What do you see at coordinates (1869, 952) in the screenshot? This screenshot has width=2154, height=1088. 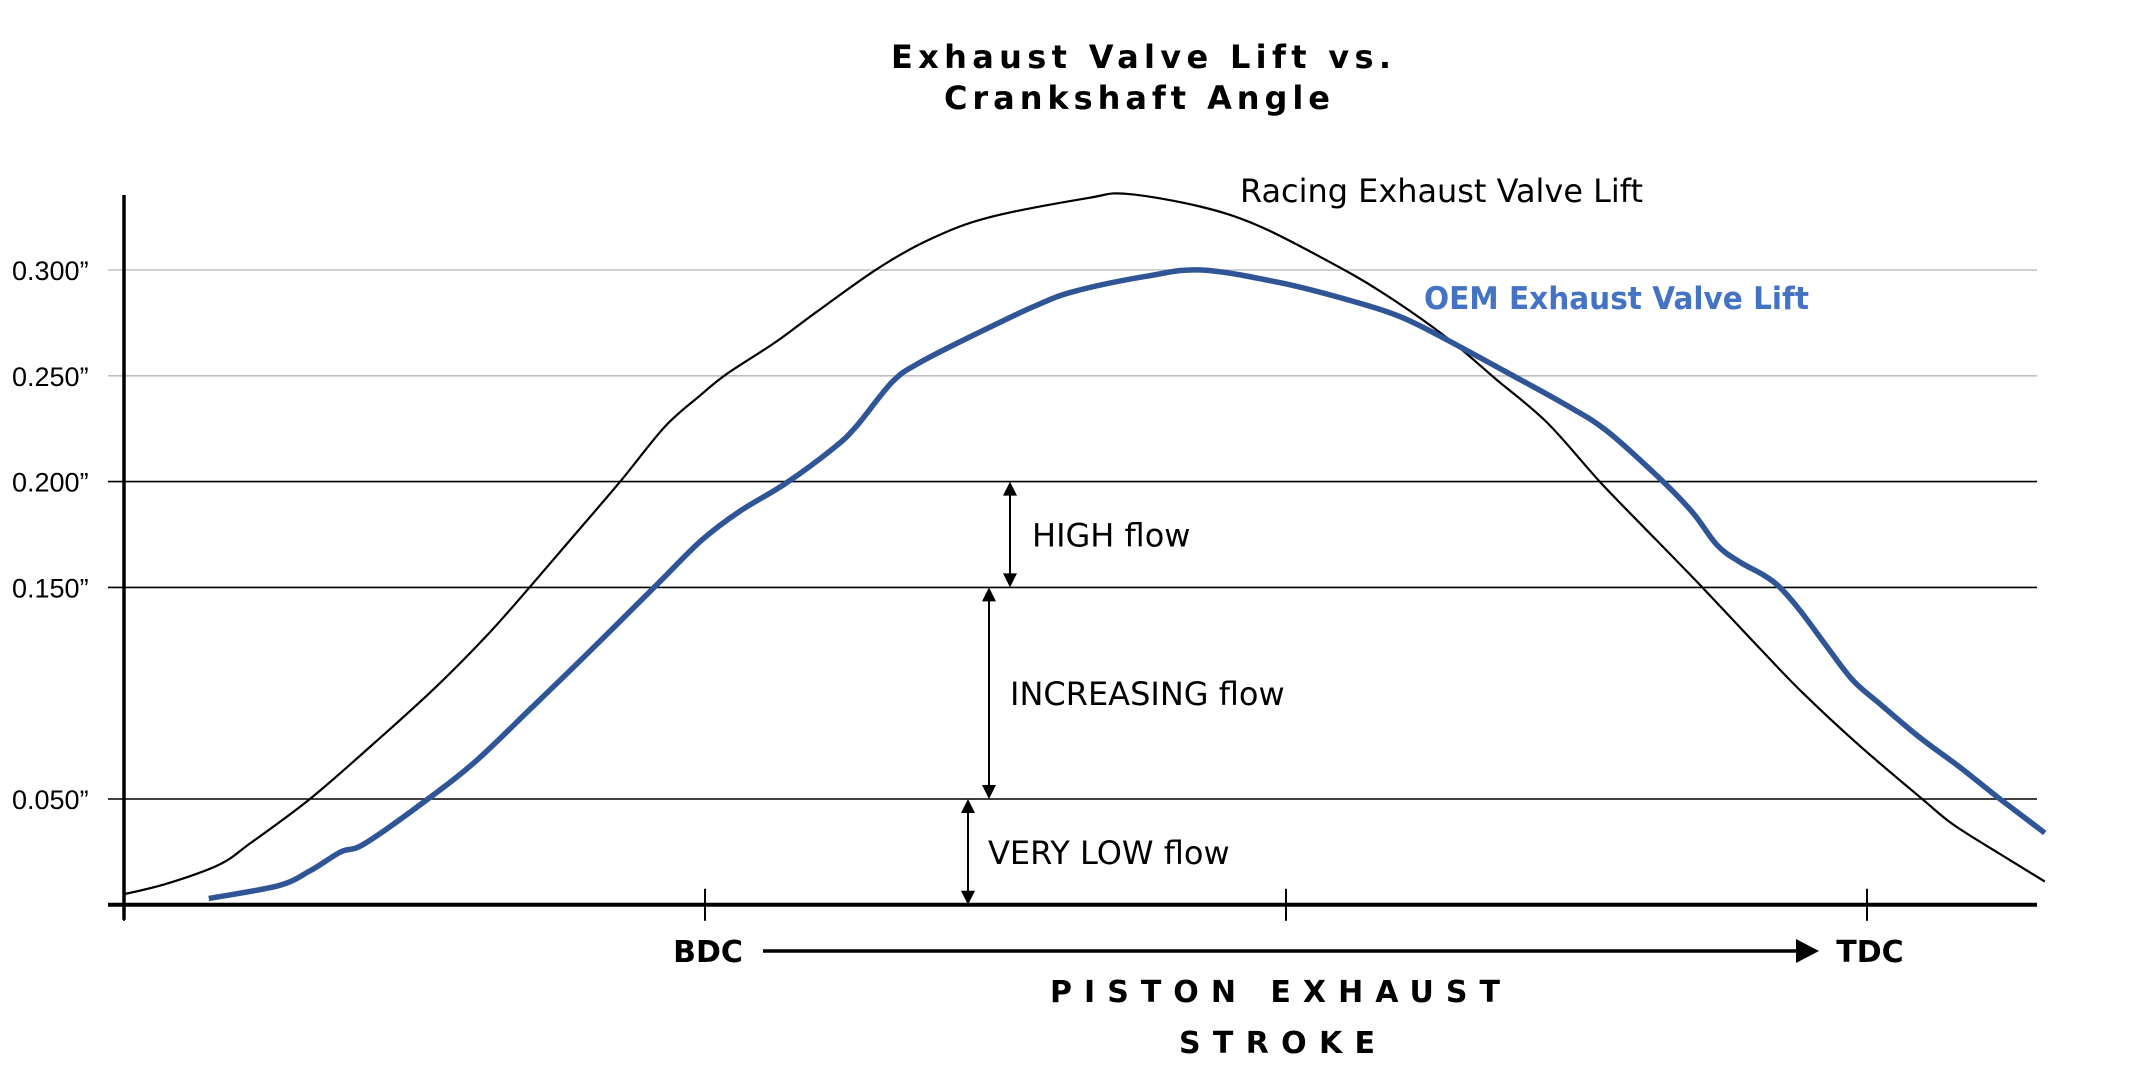 I see `x-tick-label-tdc: TDC` at bounding box center [1869, 952].